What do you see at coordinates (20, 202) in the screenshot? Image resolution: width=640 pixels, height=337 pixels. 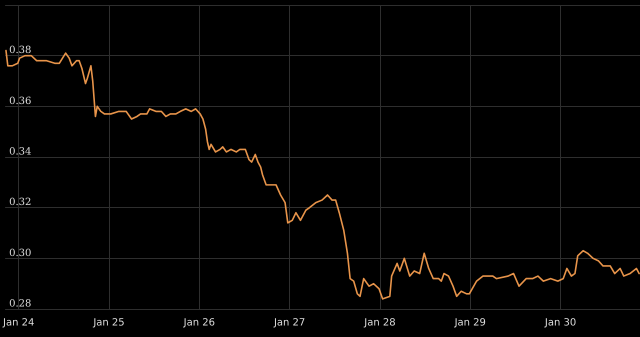 I see `y-tick-label: 0.32` at bounding box center [20, 202].